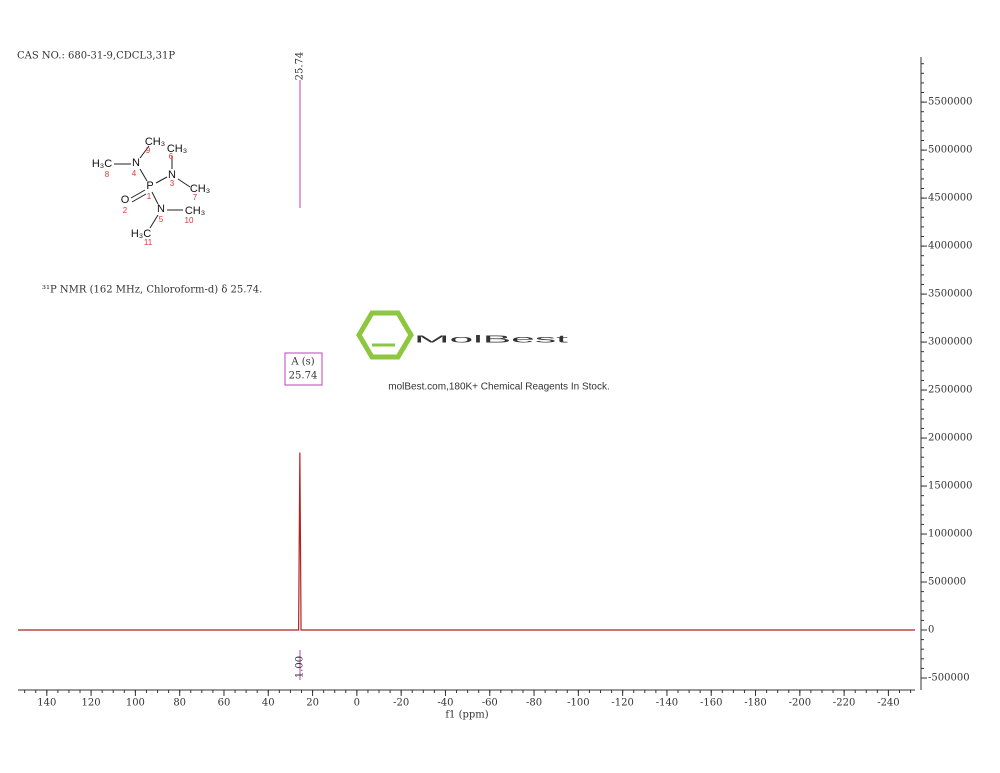  What do you see at coordinates (357, 703) in the screenshot?
I see `x-tick-label: 0` at bounding box center [357, 703].